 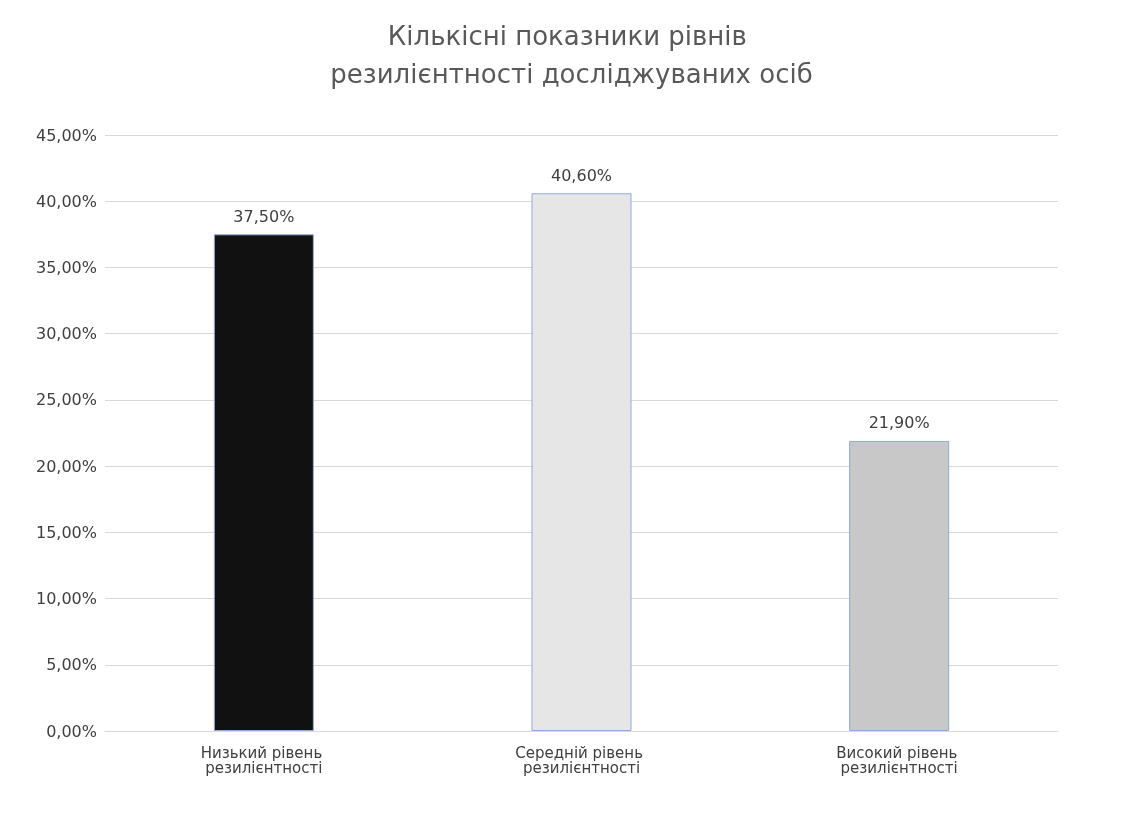 What do you see at coordinates (581, 760) in the screenshot?
I see `x-tick-label: Середній рівень резилієнтності` at bounding box center [581, 760].